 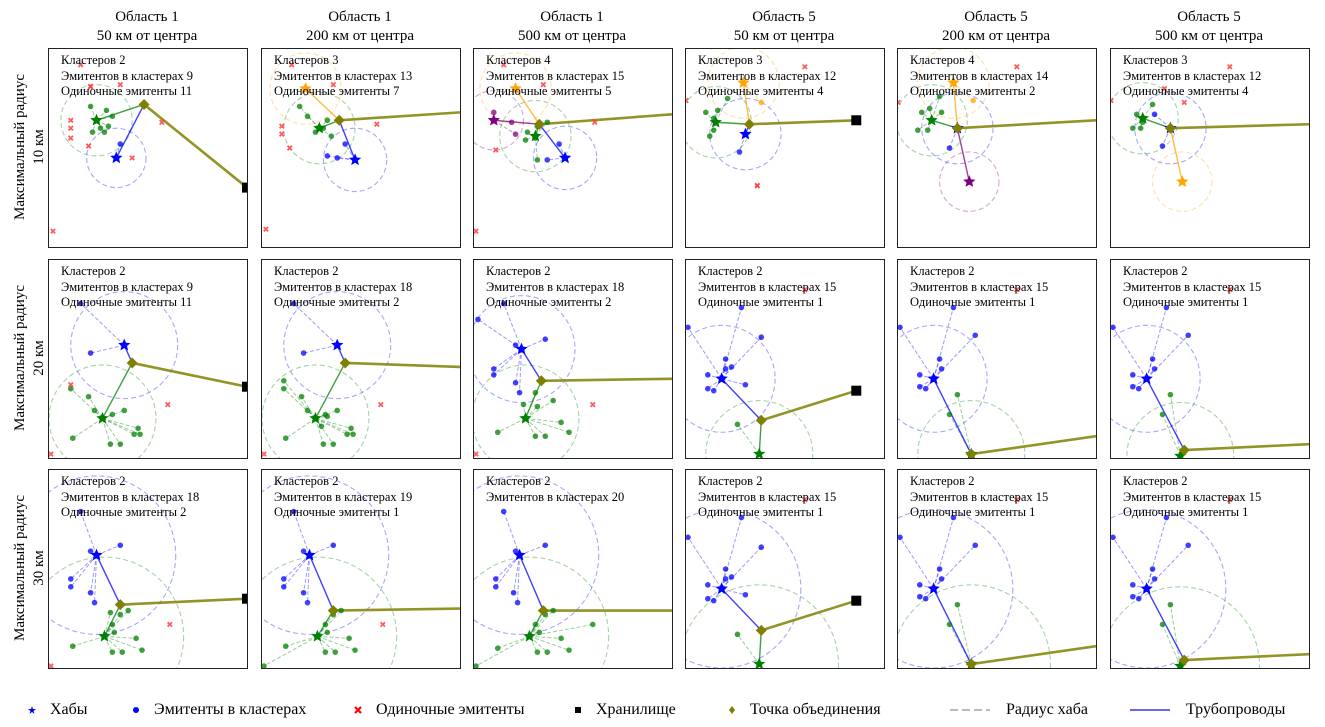 I want to click on column-distance: 50 км от центра, so click(x=147, y=36).